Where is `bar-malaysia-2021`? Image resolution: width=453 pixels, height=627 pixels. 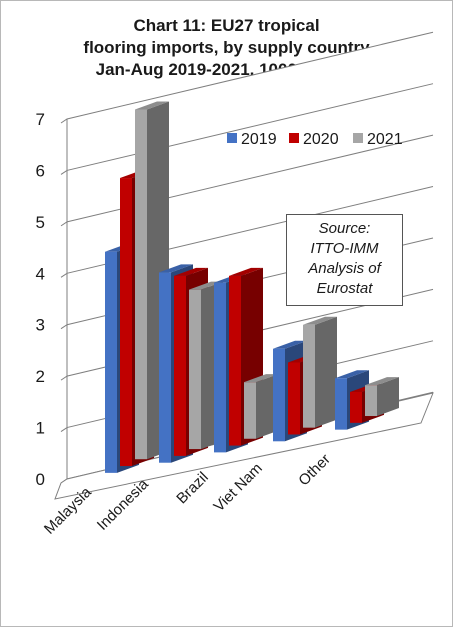
bar-malaysia-2021 is located at coordinates (152, 280).